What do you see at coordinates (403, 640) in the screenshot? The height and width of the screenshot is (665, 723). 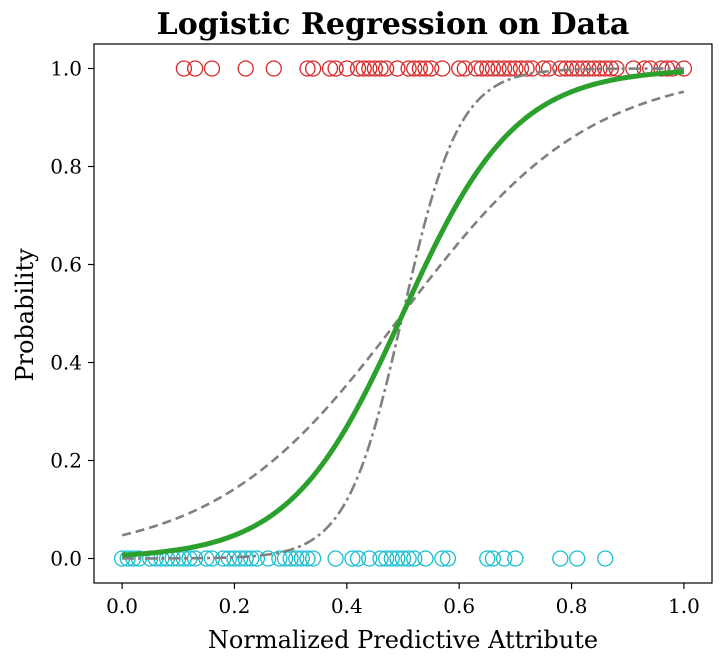 I see `x-axis-label: Normalized Predictive Attribute` at bounding box center [403, 640].